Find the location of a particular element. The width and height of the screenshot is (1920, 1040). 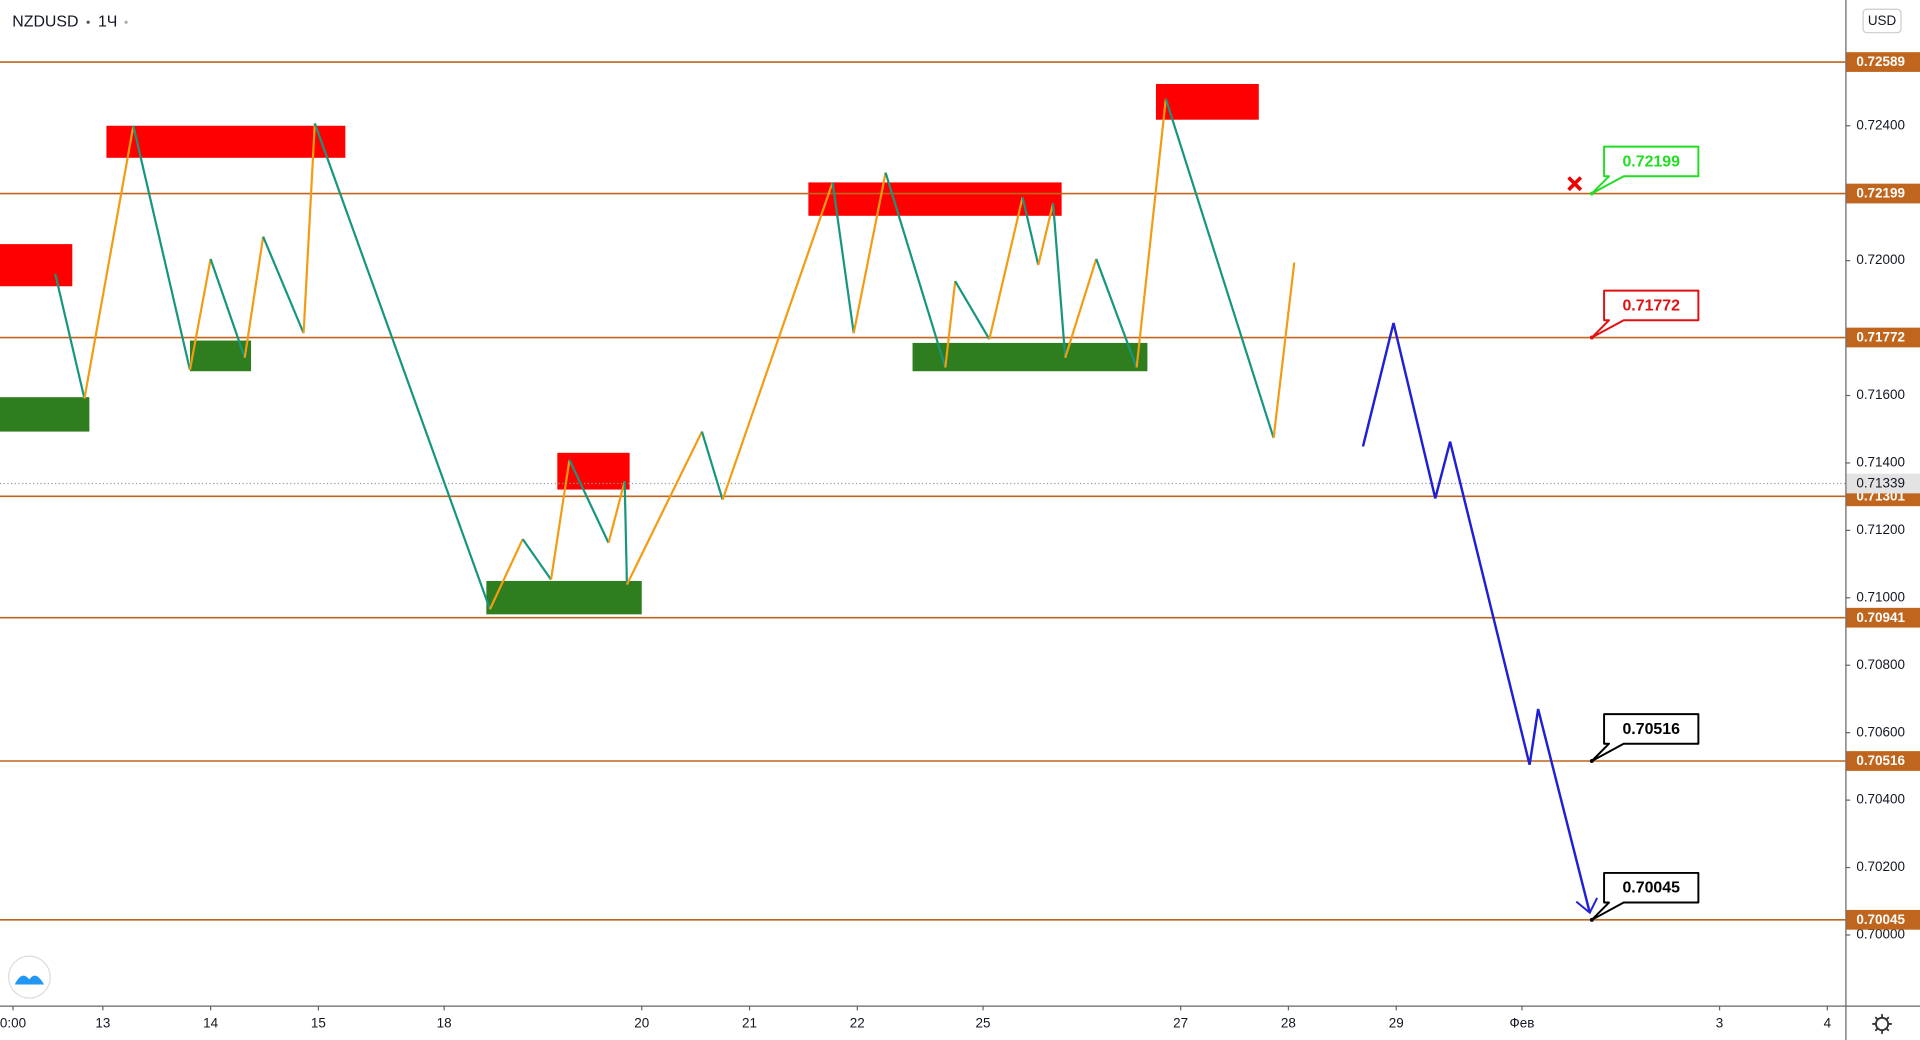

cancel-mark is located at coordinates (1575, 184).